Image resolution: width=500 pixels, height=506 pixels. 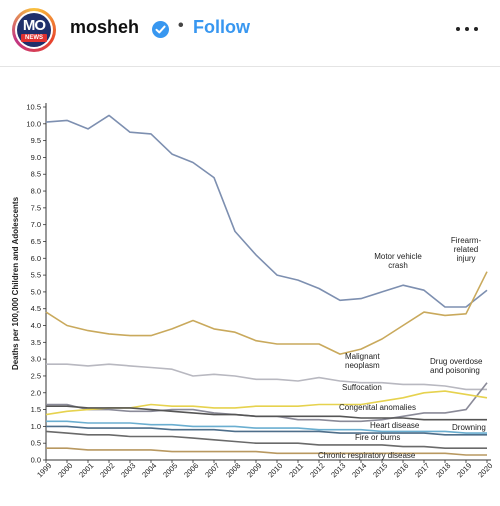 What do you see at coordinates (149, 470) in the screenshot?
I see `x-tick-label: 2004` at bounding box center [149, 470].